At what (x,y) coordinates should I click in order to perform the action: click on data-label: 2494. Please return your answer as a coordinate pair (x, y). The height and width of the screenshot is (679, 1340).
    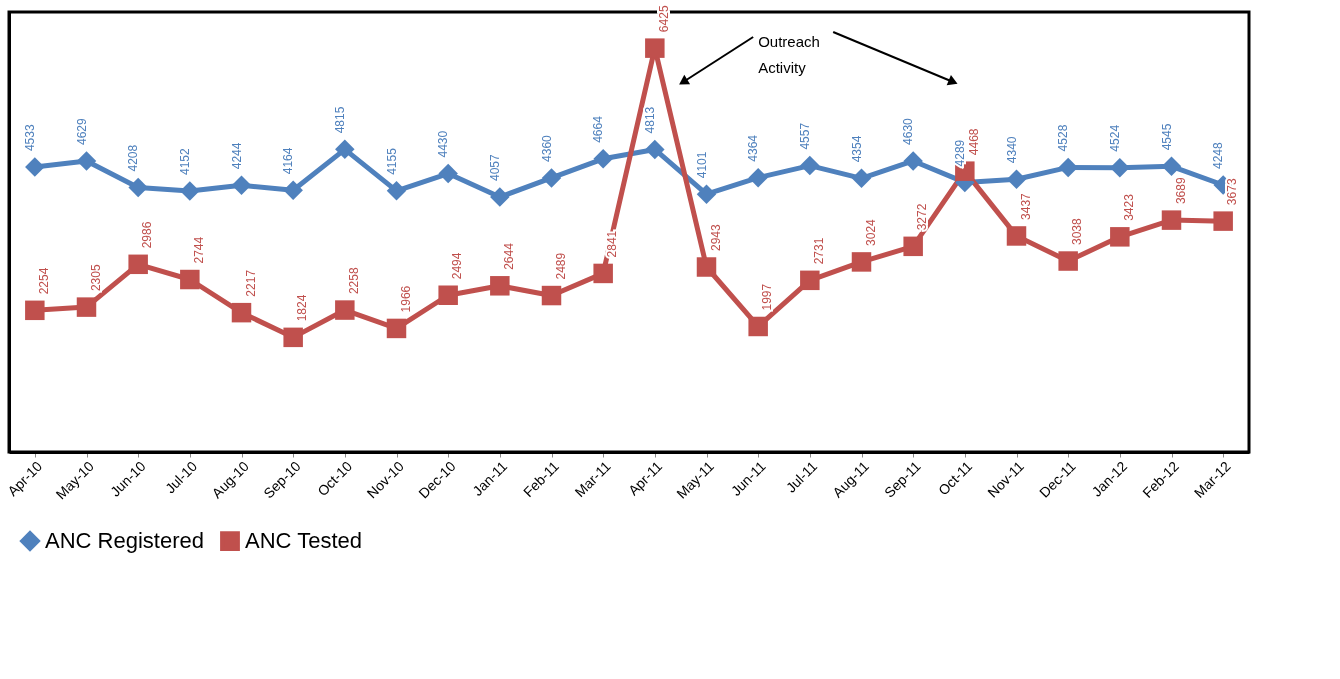
    Looking at the image, I should click on (457, 266).